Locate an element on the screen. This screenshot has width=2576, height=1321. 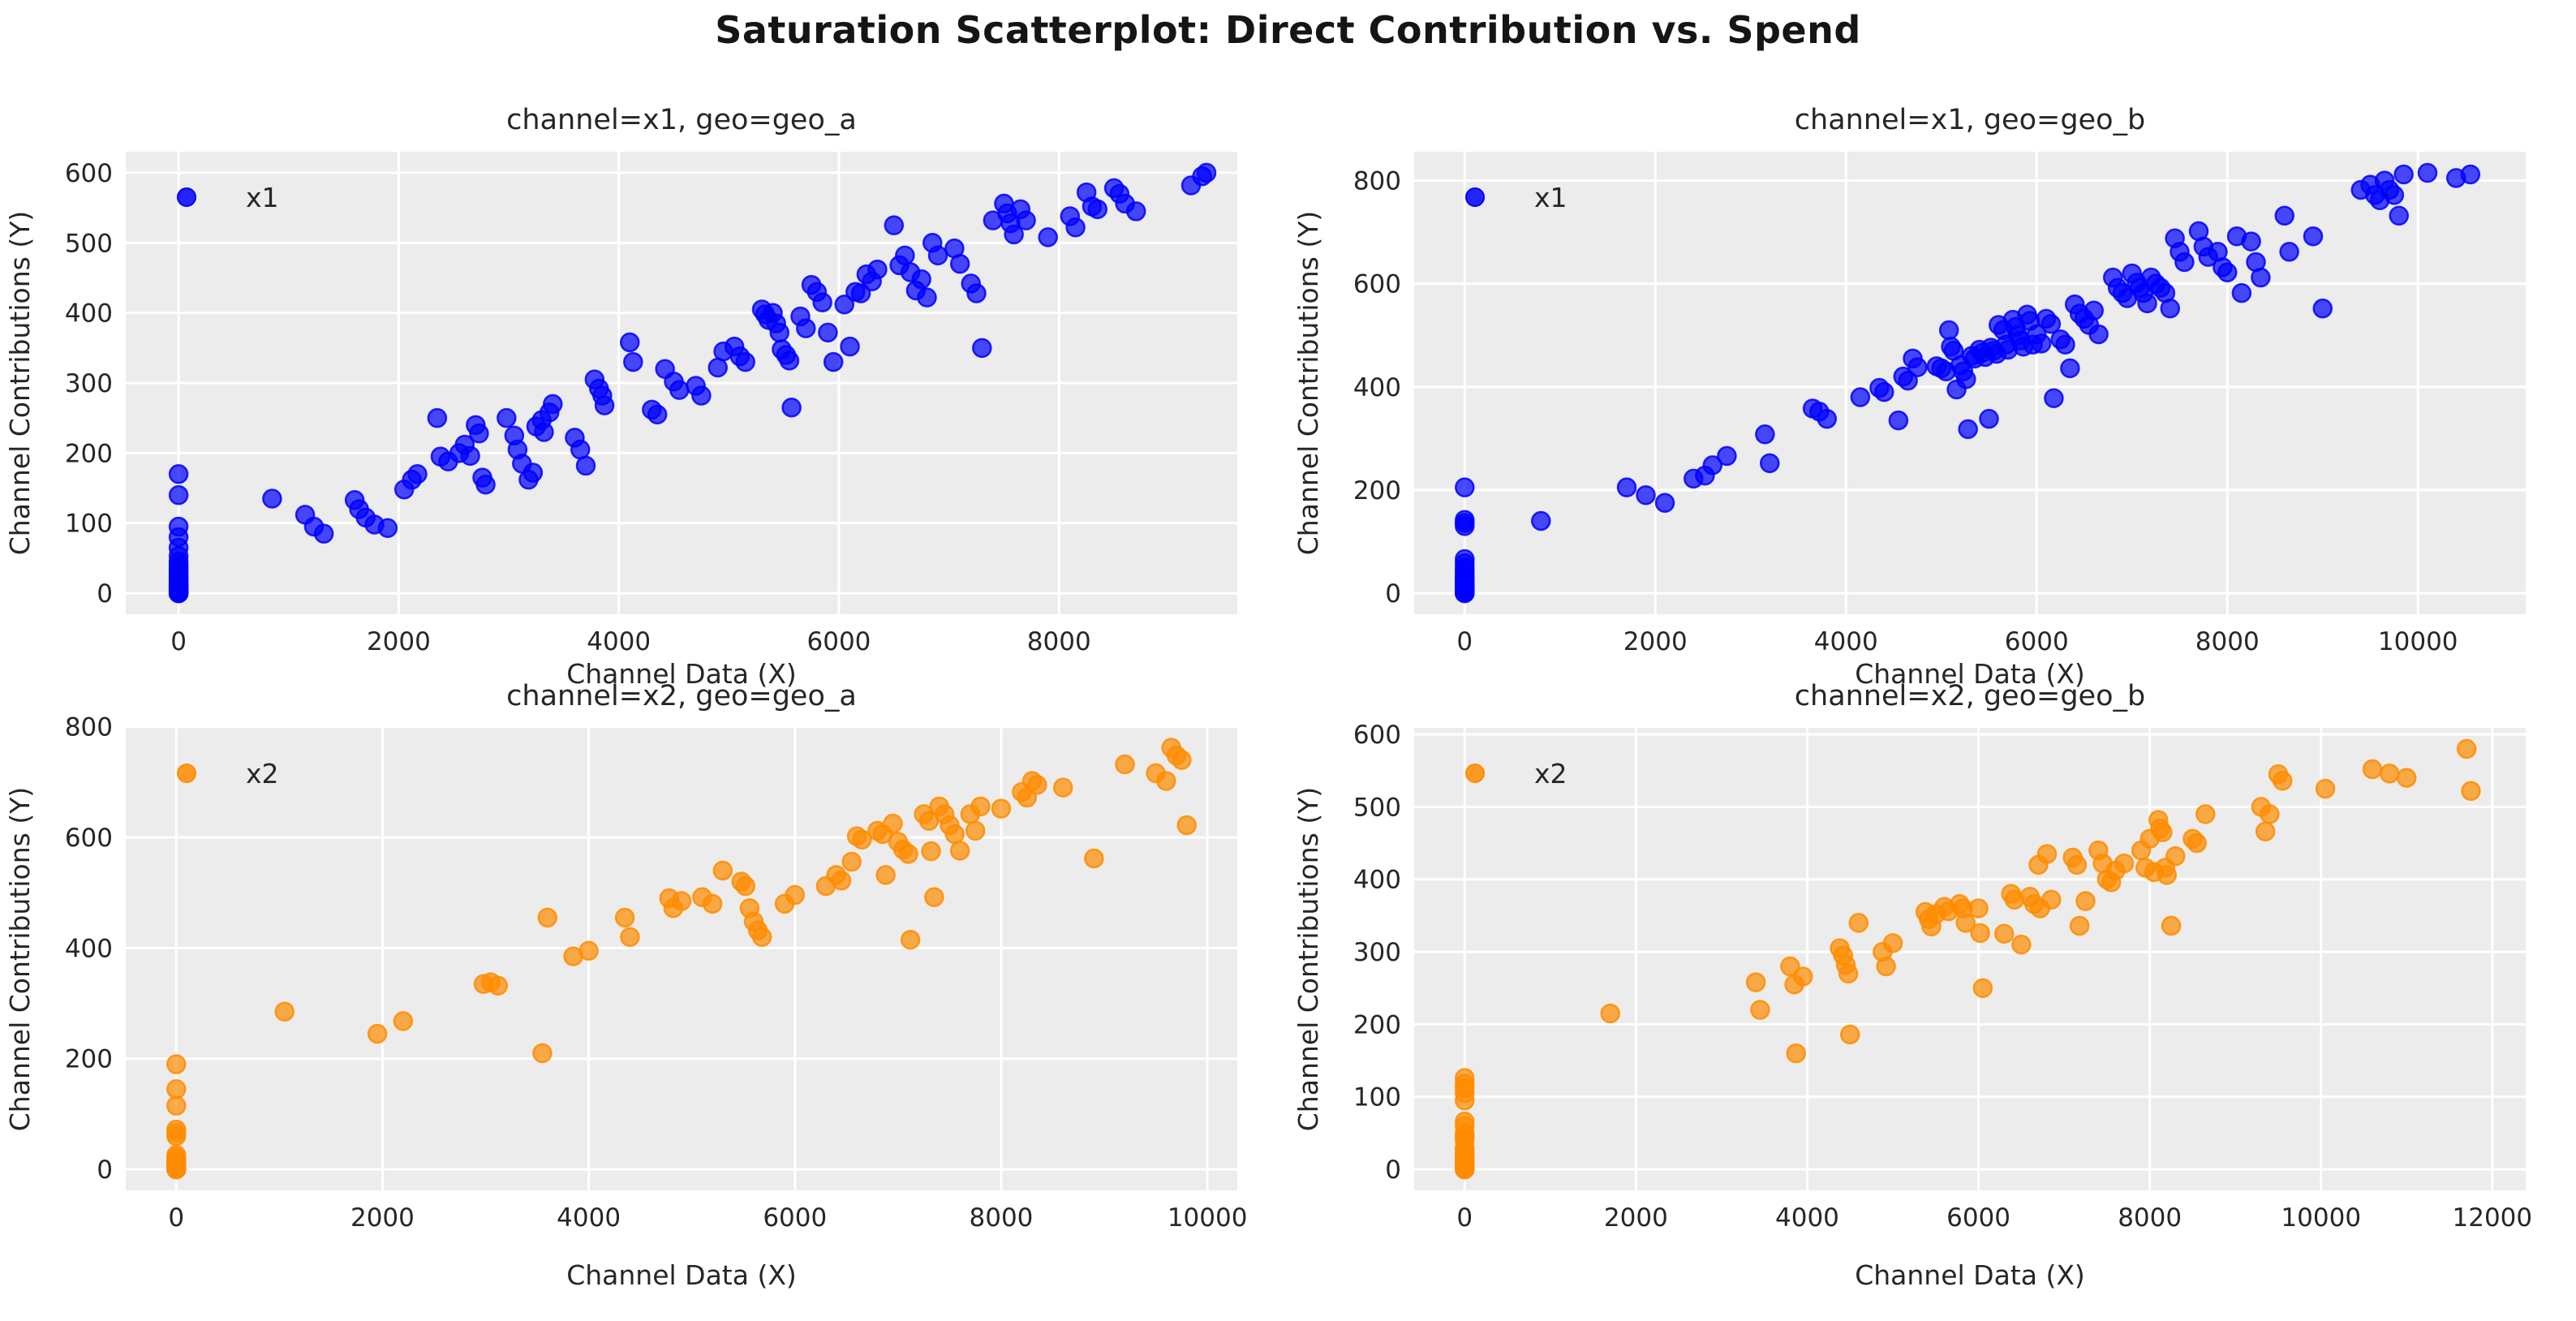
subplot-title: channel=x1, geo=geo_b is located at coordinates (1970, 120).